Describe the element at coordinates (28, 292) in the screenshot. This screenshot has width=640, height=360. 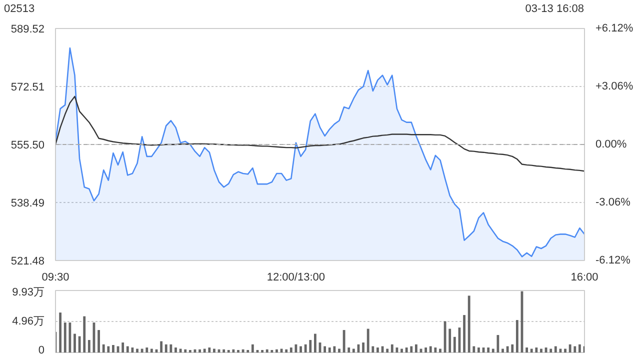
I see `y-tick-label: 9.93万` at that location.